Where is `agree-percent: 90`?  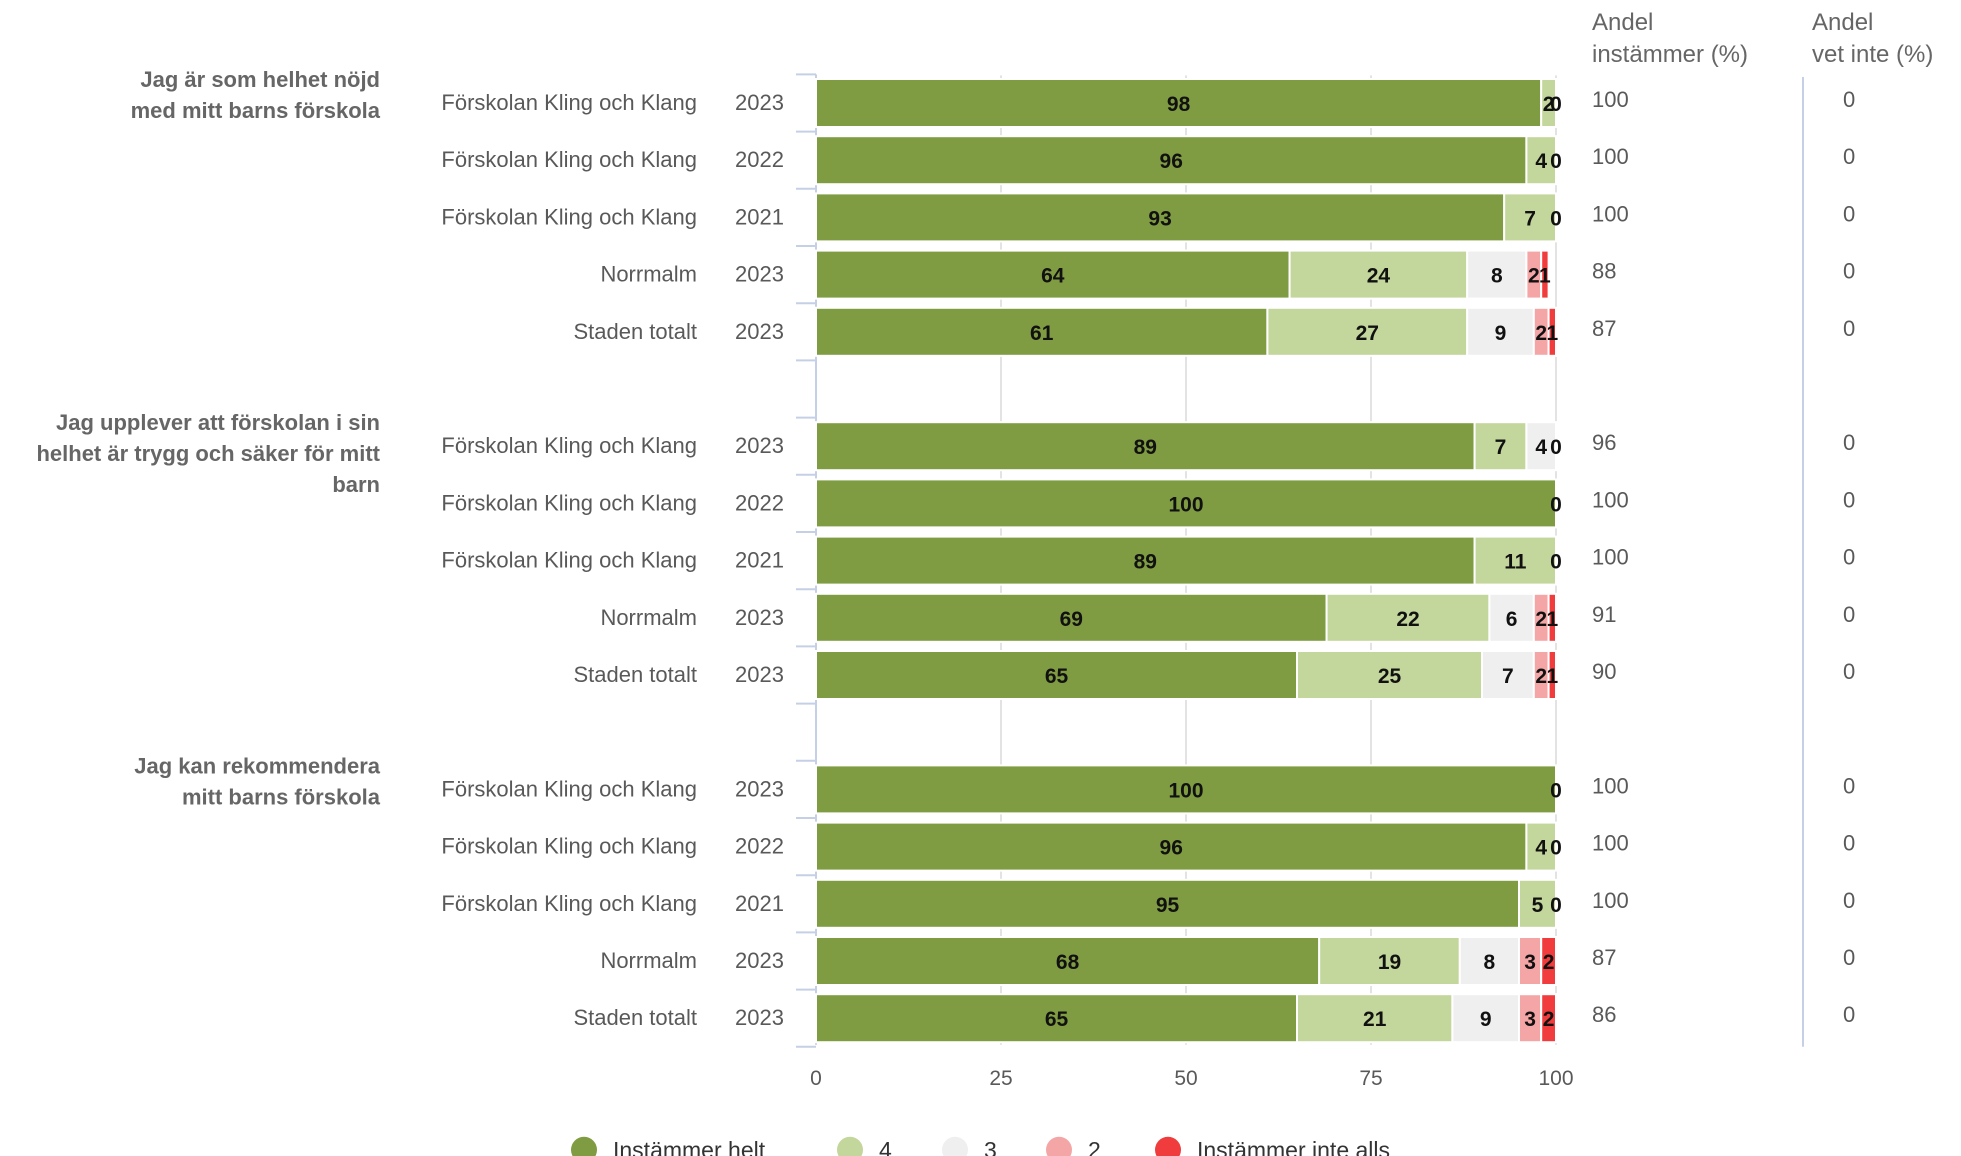
agree-percent: 90 is located at coordinates (1604, 671).